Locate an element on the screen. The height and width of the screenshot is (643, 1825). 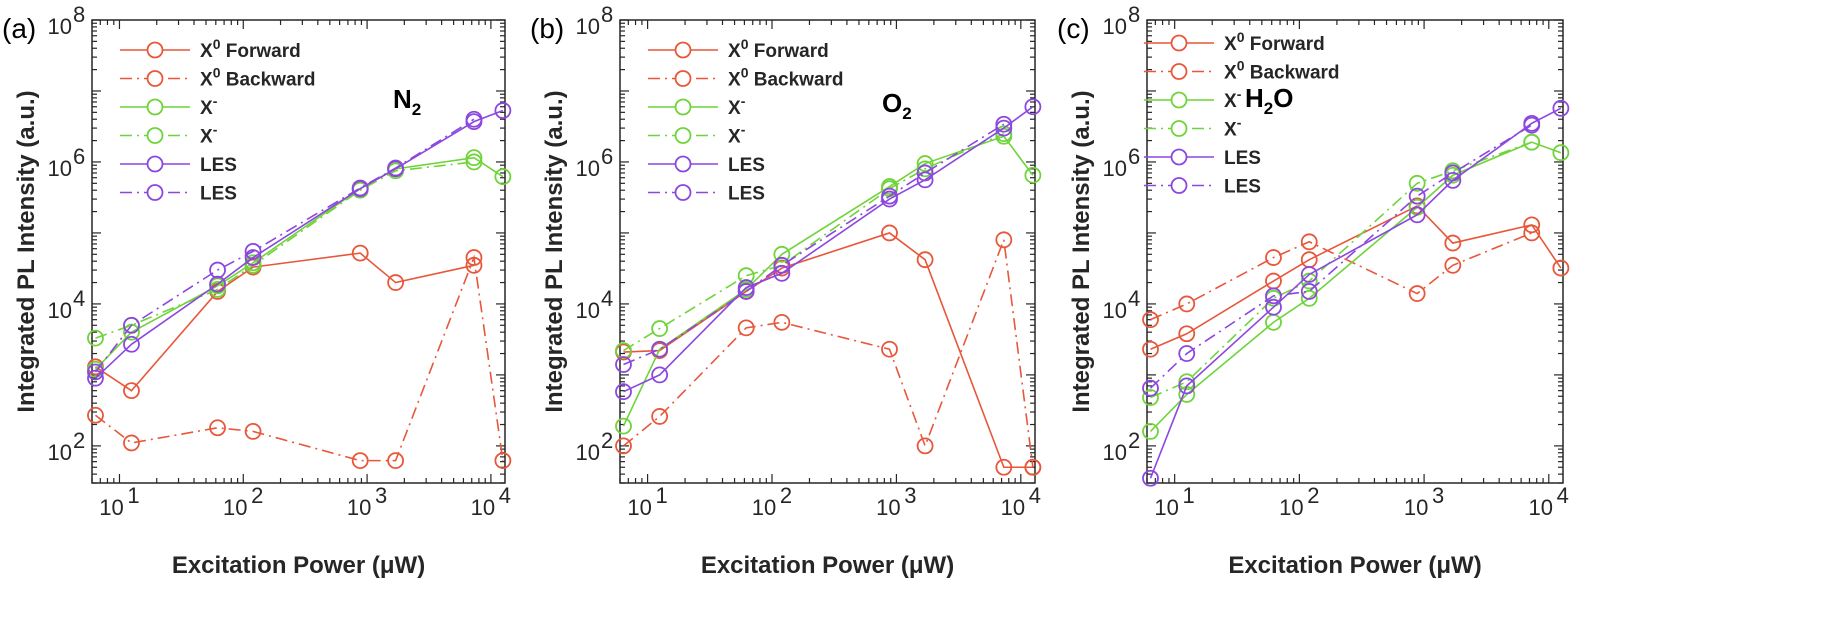
y-tick-label-exponent: 8 is located at coordinates (79, 14).